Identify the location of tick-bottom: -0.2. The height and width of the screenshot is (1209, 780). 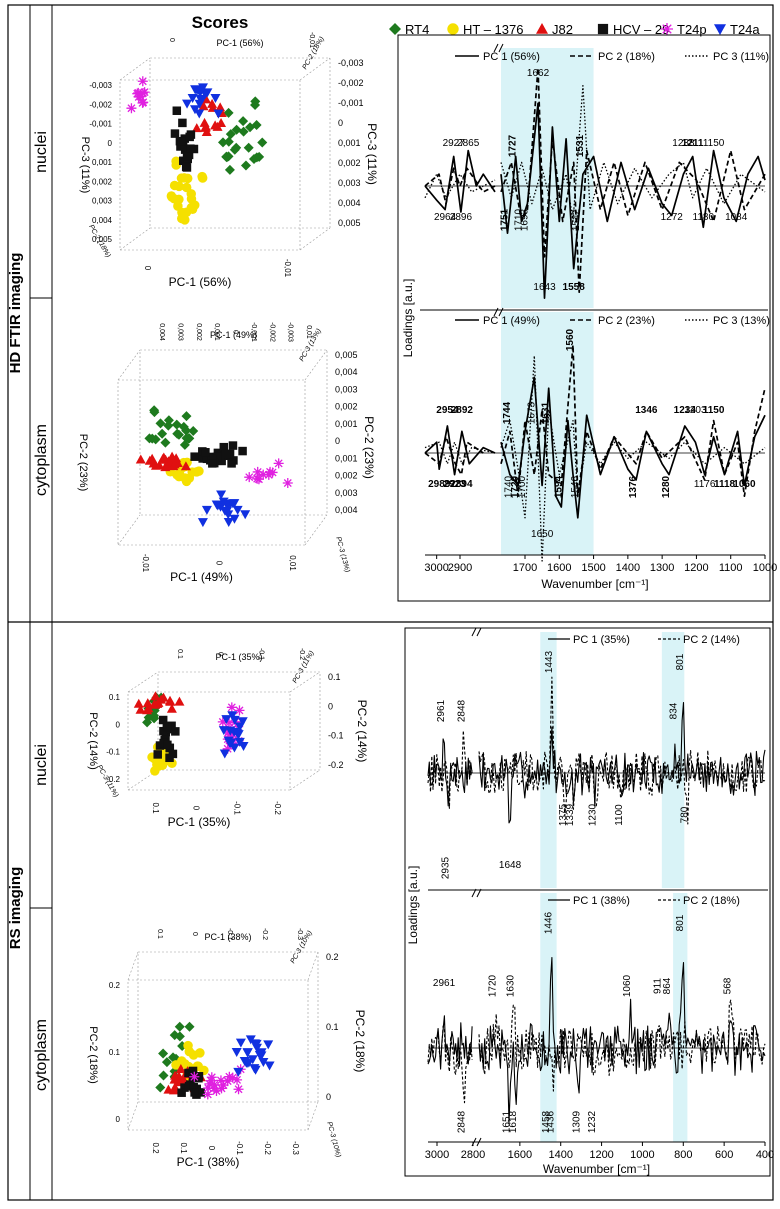
(277, 808).